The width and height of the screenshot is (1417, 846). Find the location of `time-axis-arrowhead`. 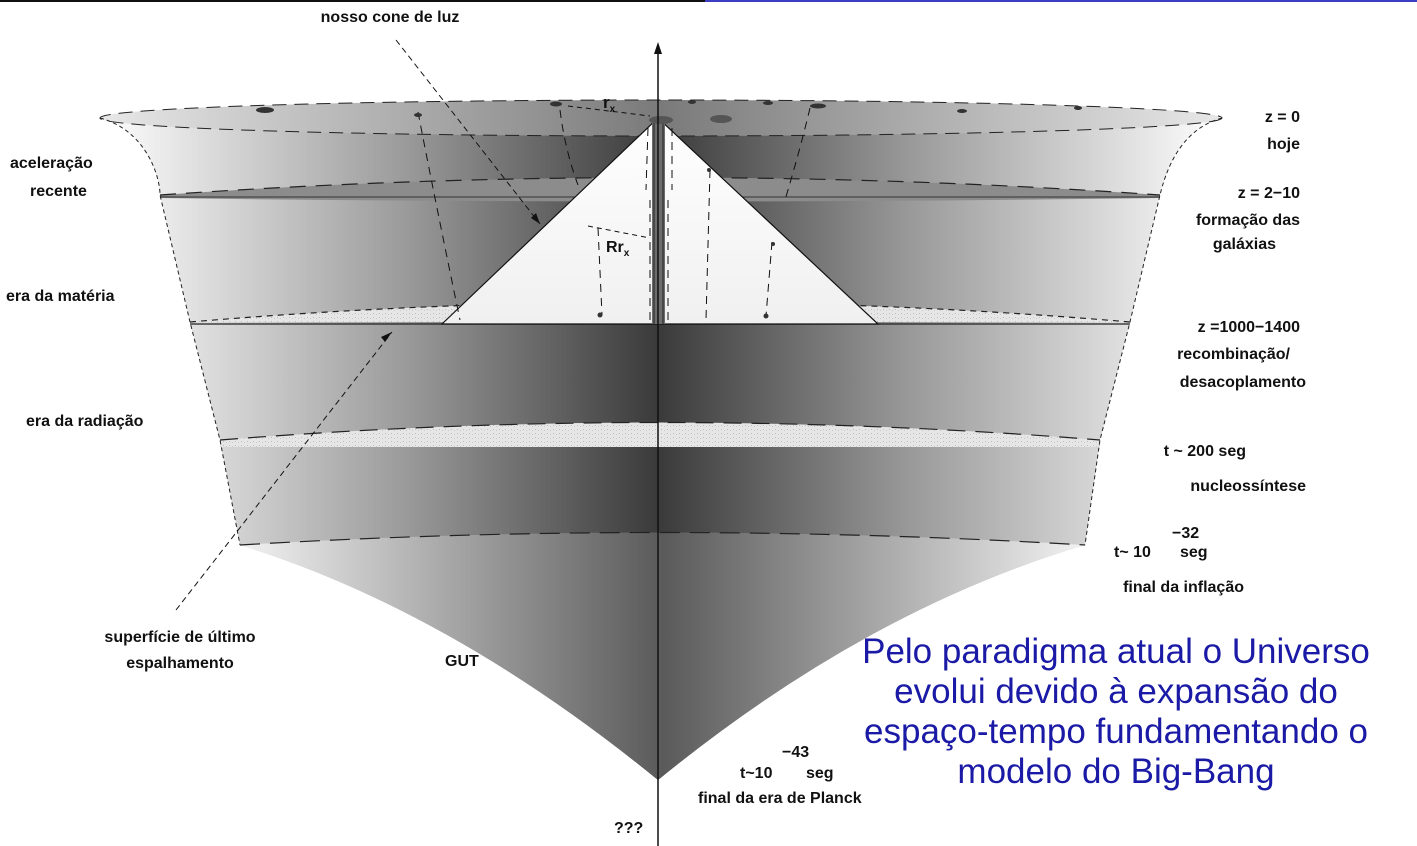

time-axis-arrowhead is located at coordinates (658, 48).